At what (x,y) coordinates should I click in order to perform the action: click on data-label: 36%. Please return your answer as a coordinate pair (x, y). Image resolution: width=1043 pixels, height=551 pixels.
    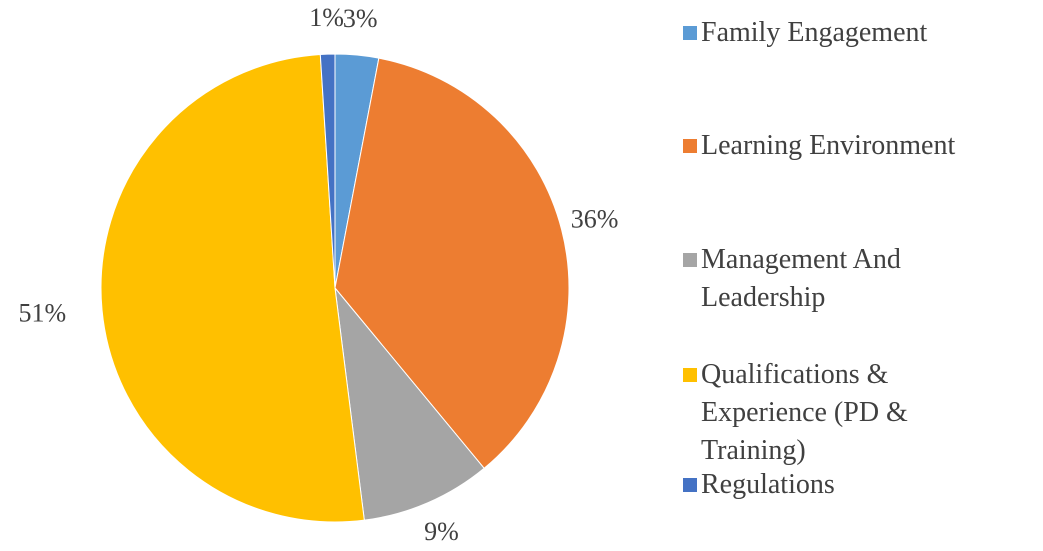
    Looking at the image, I should click on (595, 218).